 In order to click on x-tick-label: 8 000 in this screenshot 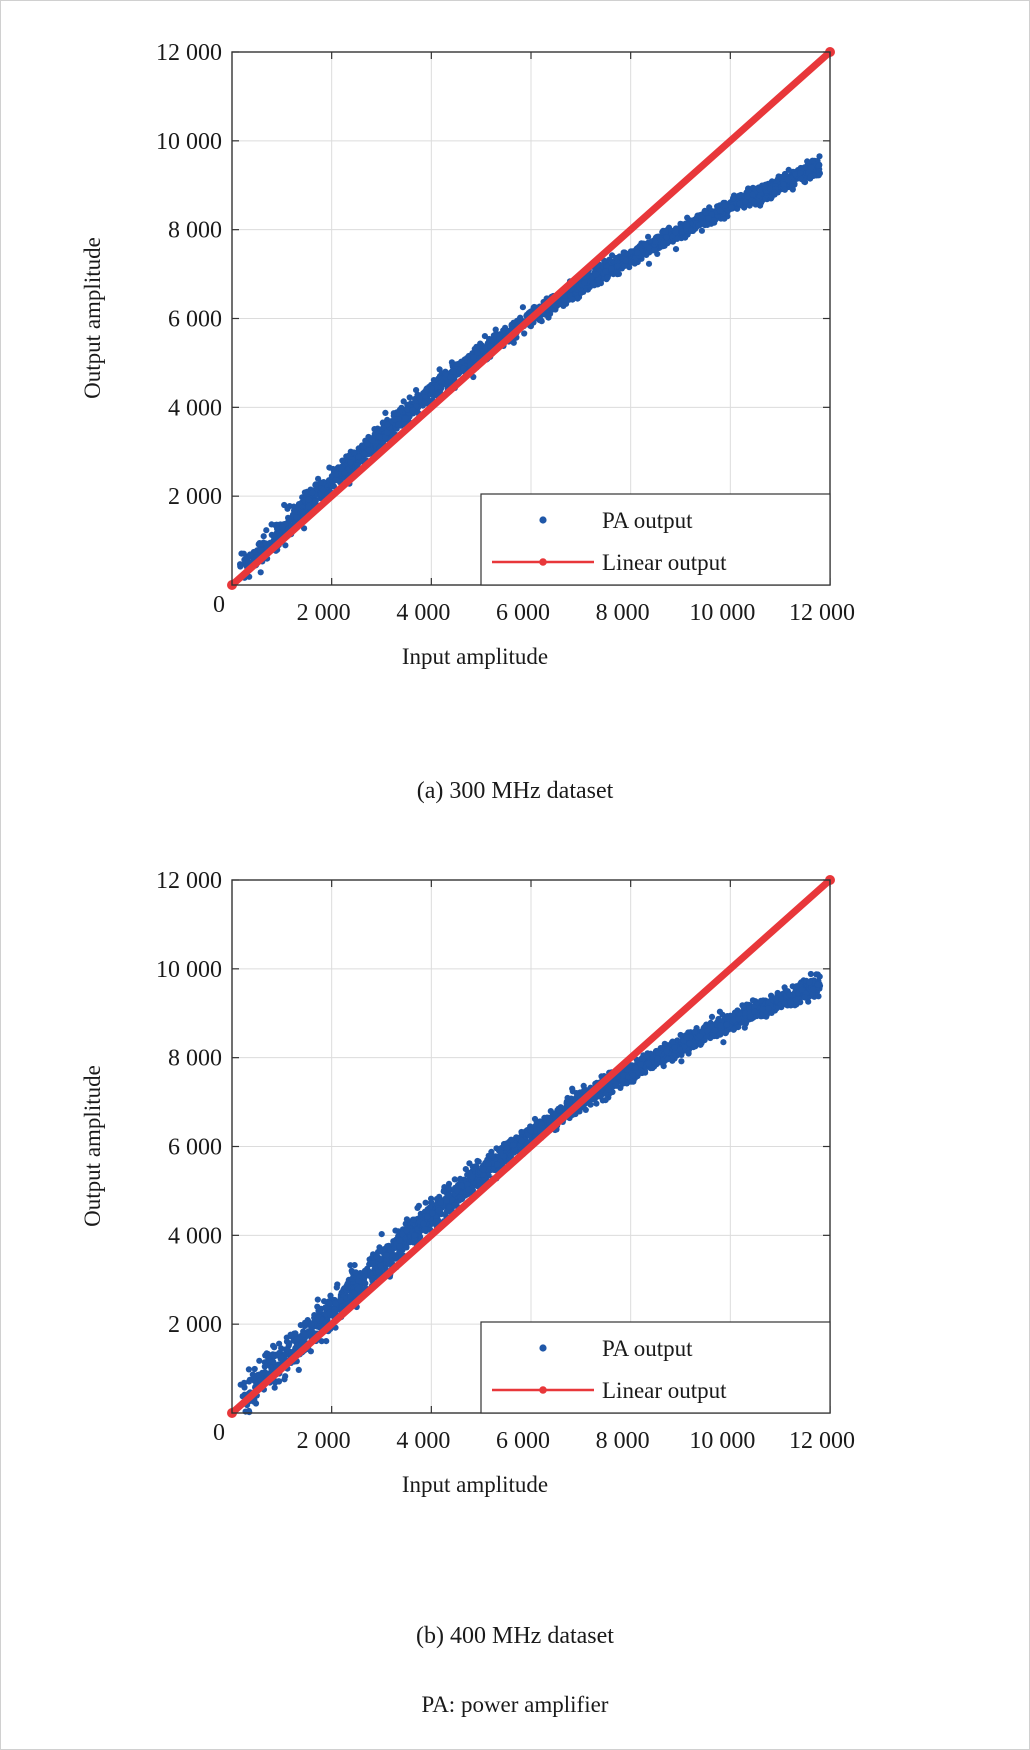, I will do `click(623, 613)`.